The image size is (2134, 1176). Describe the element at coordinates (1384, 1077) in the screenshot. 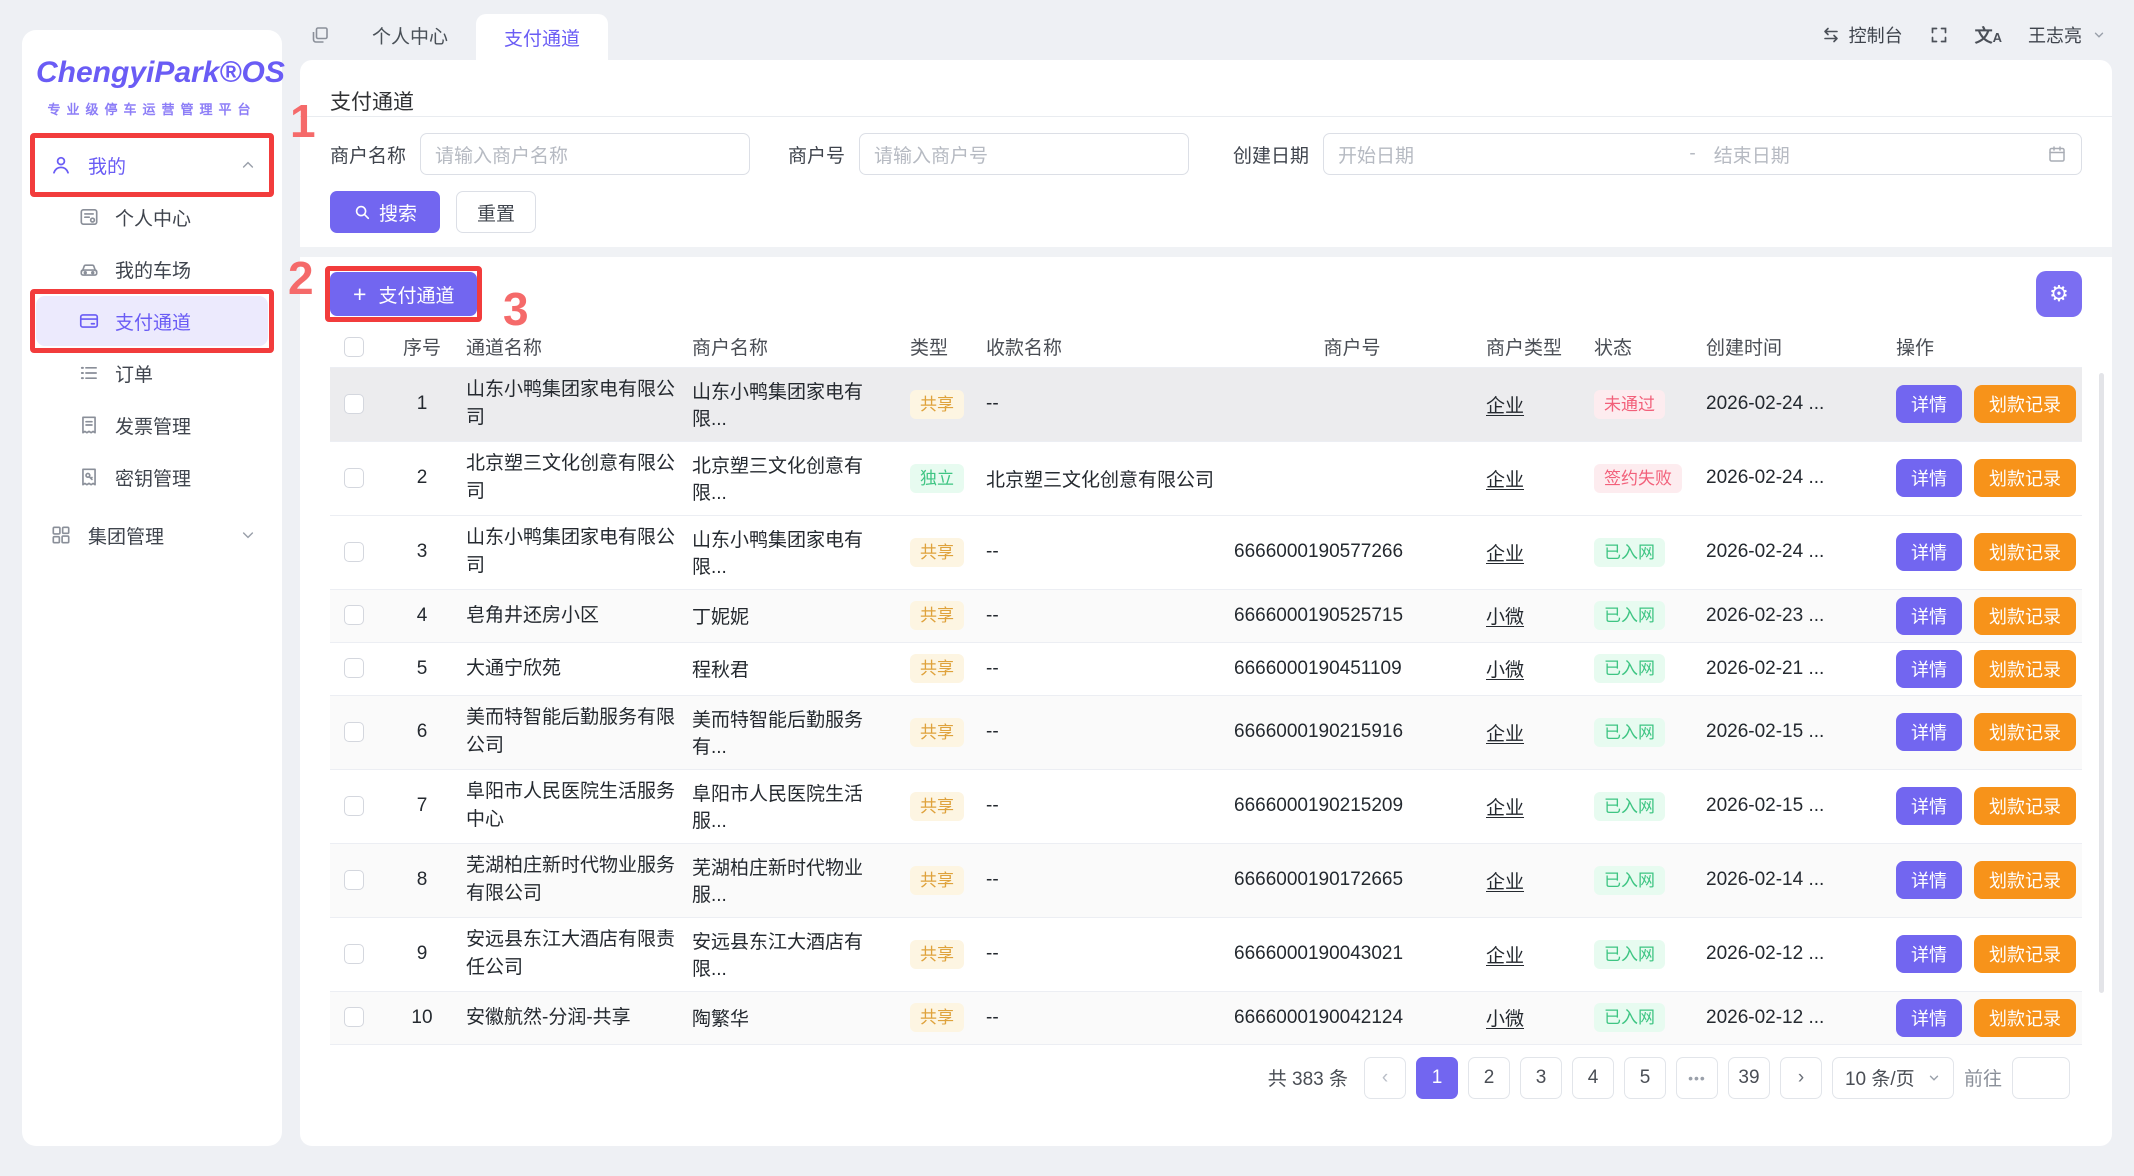

I see `prev-page-button: ‹` at that location.